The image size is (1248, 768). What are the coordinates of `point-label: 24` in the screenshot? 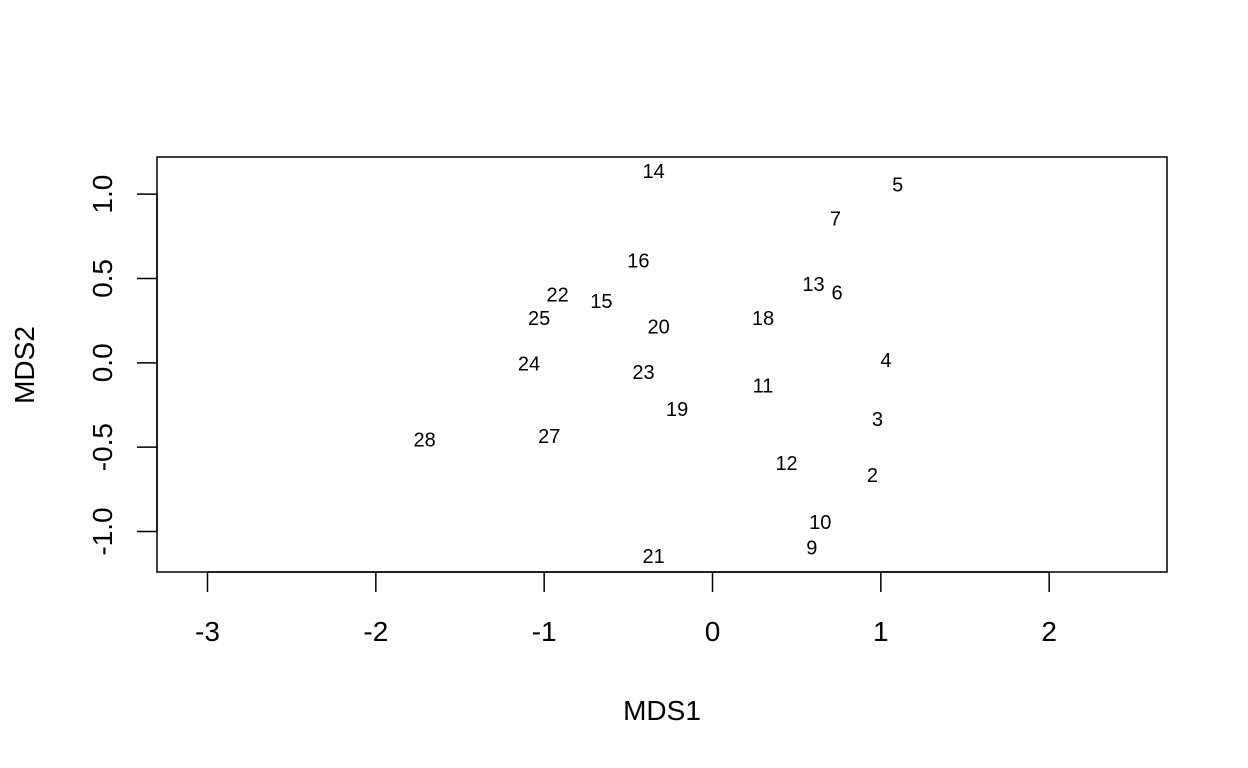 It's located at (529, 365).